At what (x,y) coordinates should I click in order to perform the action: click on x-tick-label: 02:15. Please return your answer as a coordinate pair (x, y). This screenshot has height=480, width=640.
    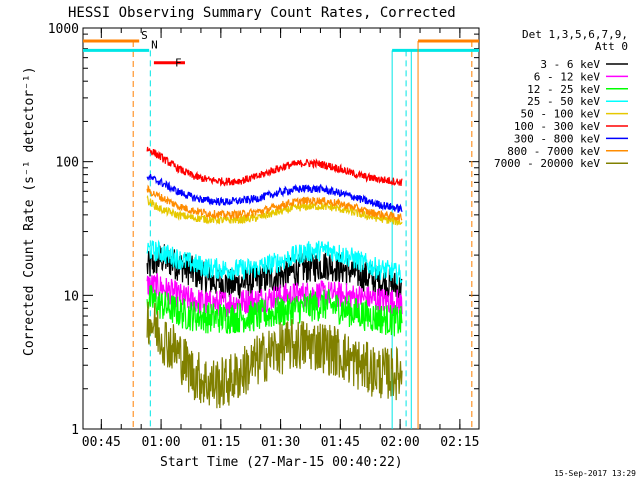
    Looking at the image, I should click on (459, 442).